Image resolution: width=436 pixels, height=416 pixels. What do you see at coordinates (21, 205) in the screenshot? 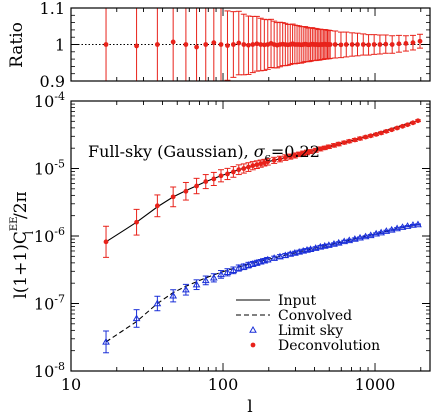
I see `ylabel-suffix: /2π` at bounding box center [21, 205].